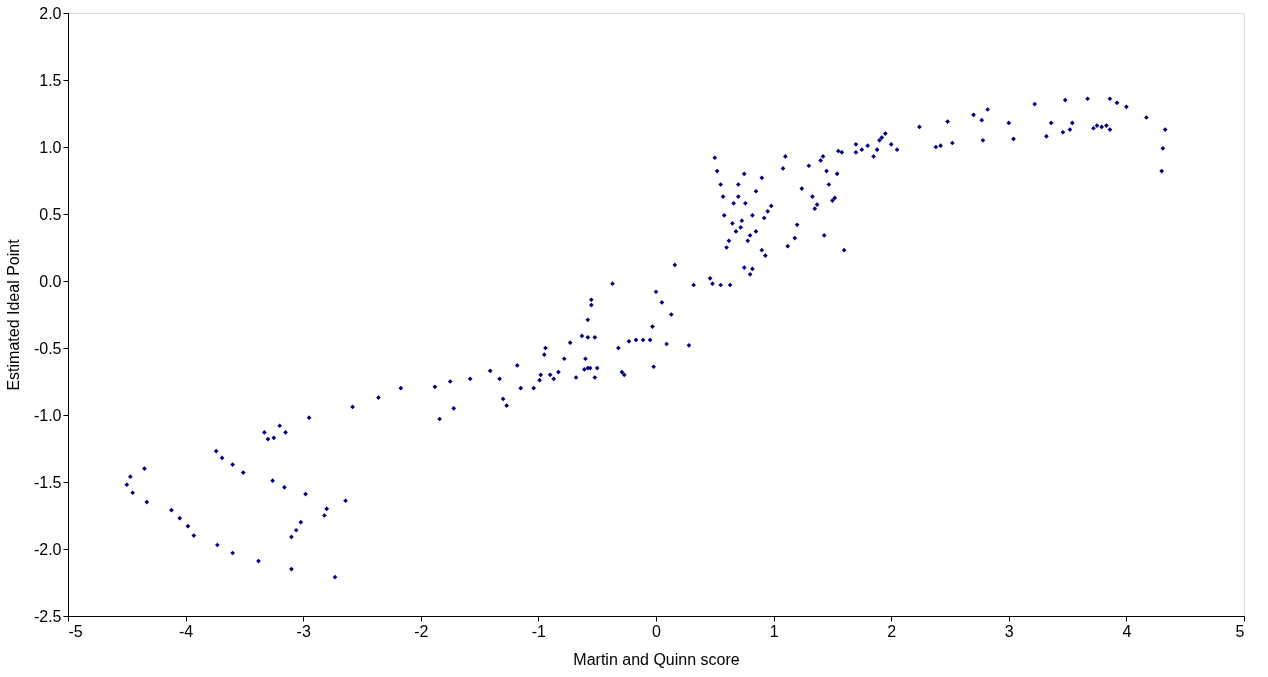 This screenshot has height=677, width=1268. Describe the element at coordinates (47, 549) in the screenshot. I see `y-tick-label: -2.0` at that location.